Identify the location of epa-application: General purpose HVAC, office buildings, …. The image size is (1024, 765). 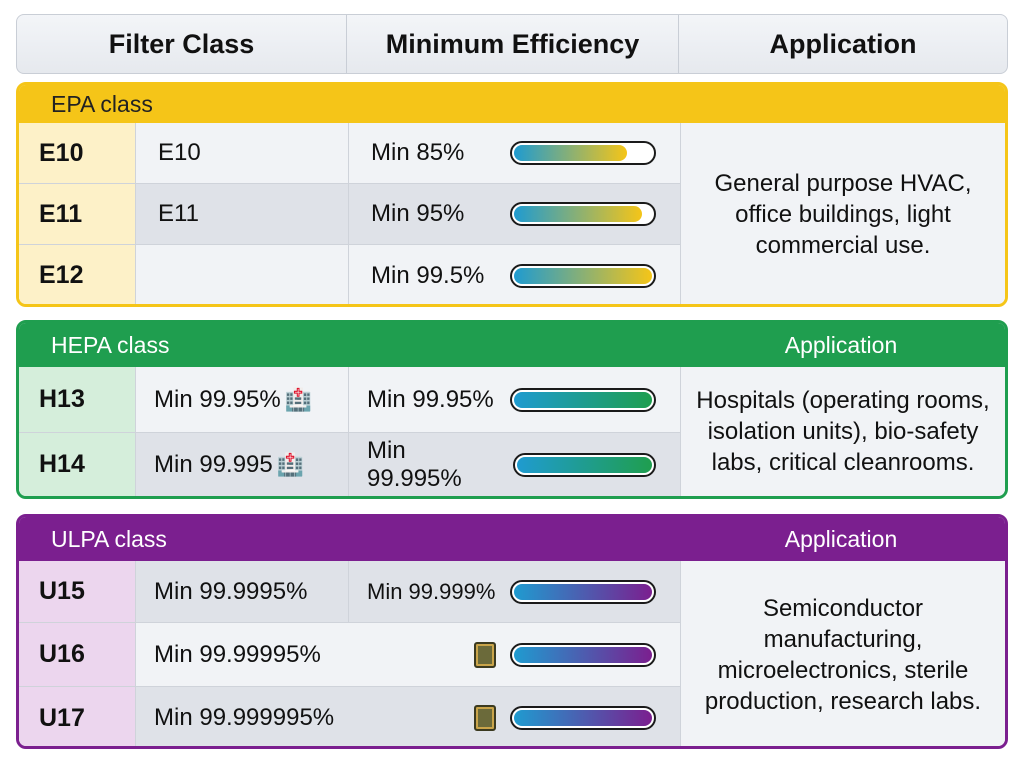
(843, 213).